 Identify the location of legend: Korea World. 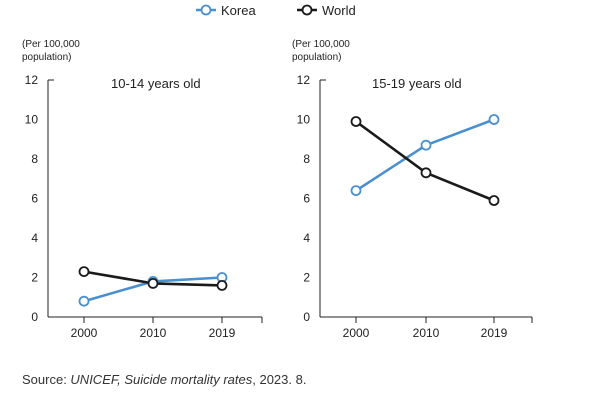
(276, 10).